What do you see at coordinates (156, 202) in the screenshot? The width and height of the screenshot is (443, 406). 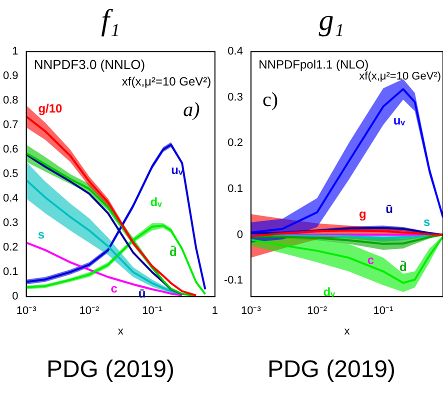 I see `series-label: dᵥ` at bounding box center [156, 202].